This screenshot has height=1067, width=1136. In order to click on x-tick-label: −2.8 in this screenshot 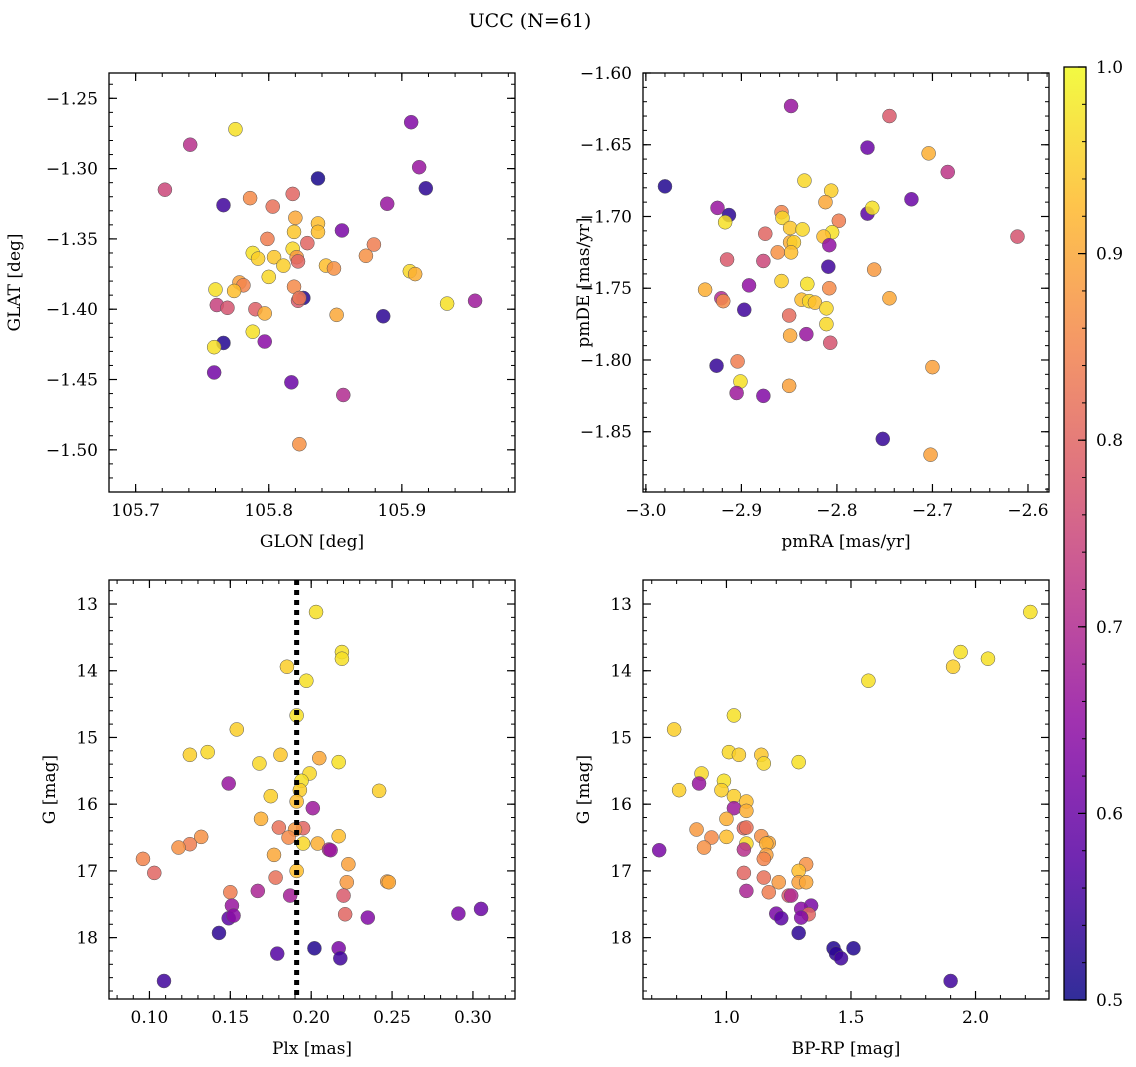, I will do `click(836, 511)`.